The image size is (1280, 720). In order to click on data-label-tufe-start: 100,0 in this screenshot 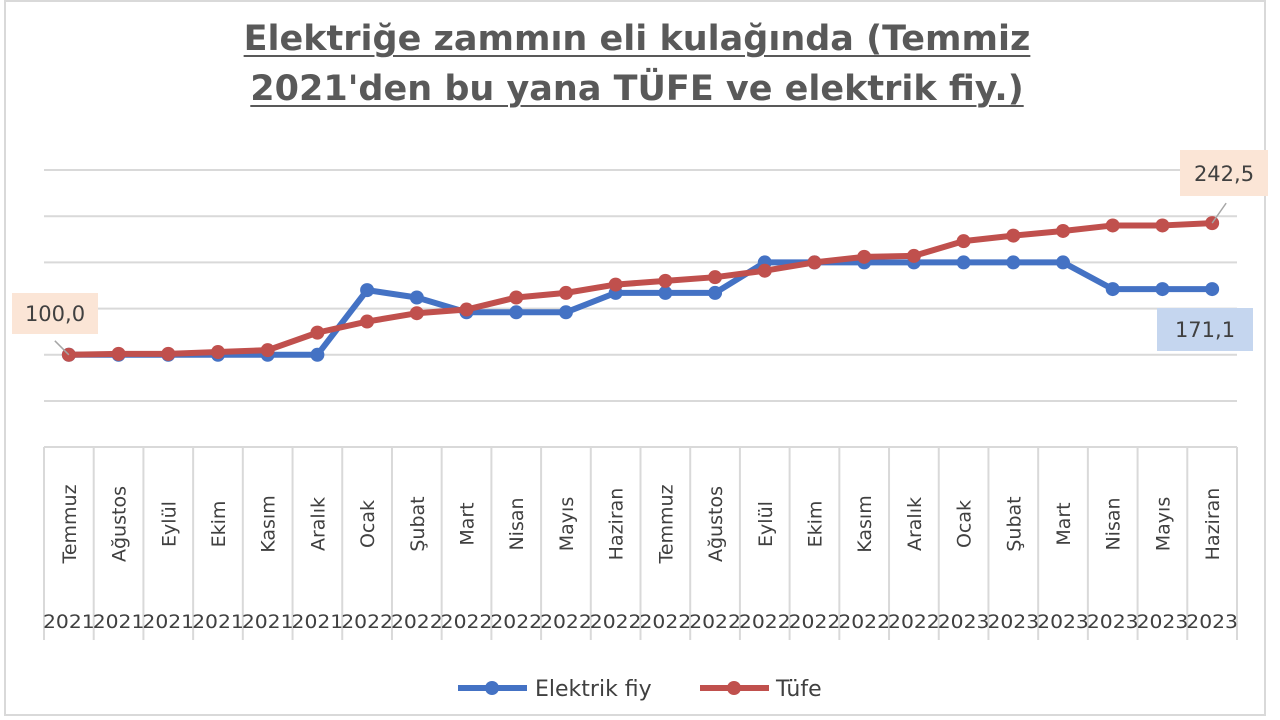, I will do `click(55, 314)`.